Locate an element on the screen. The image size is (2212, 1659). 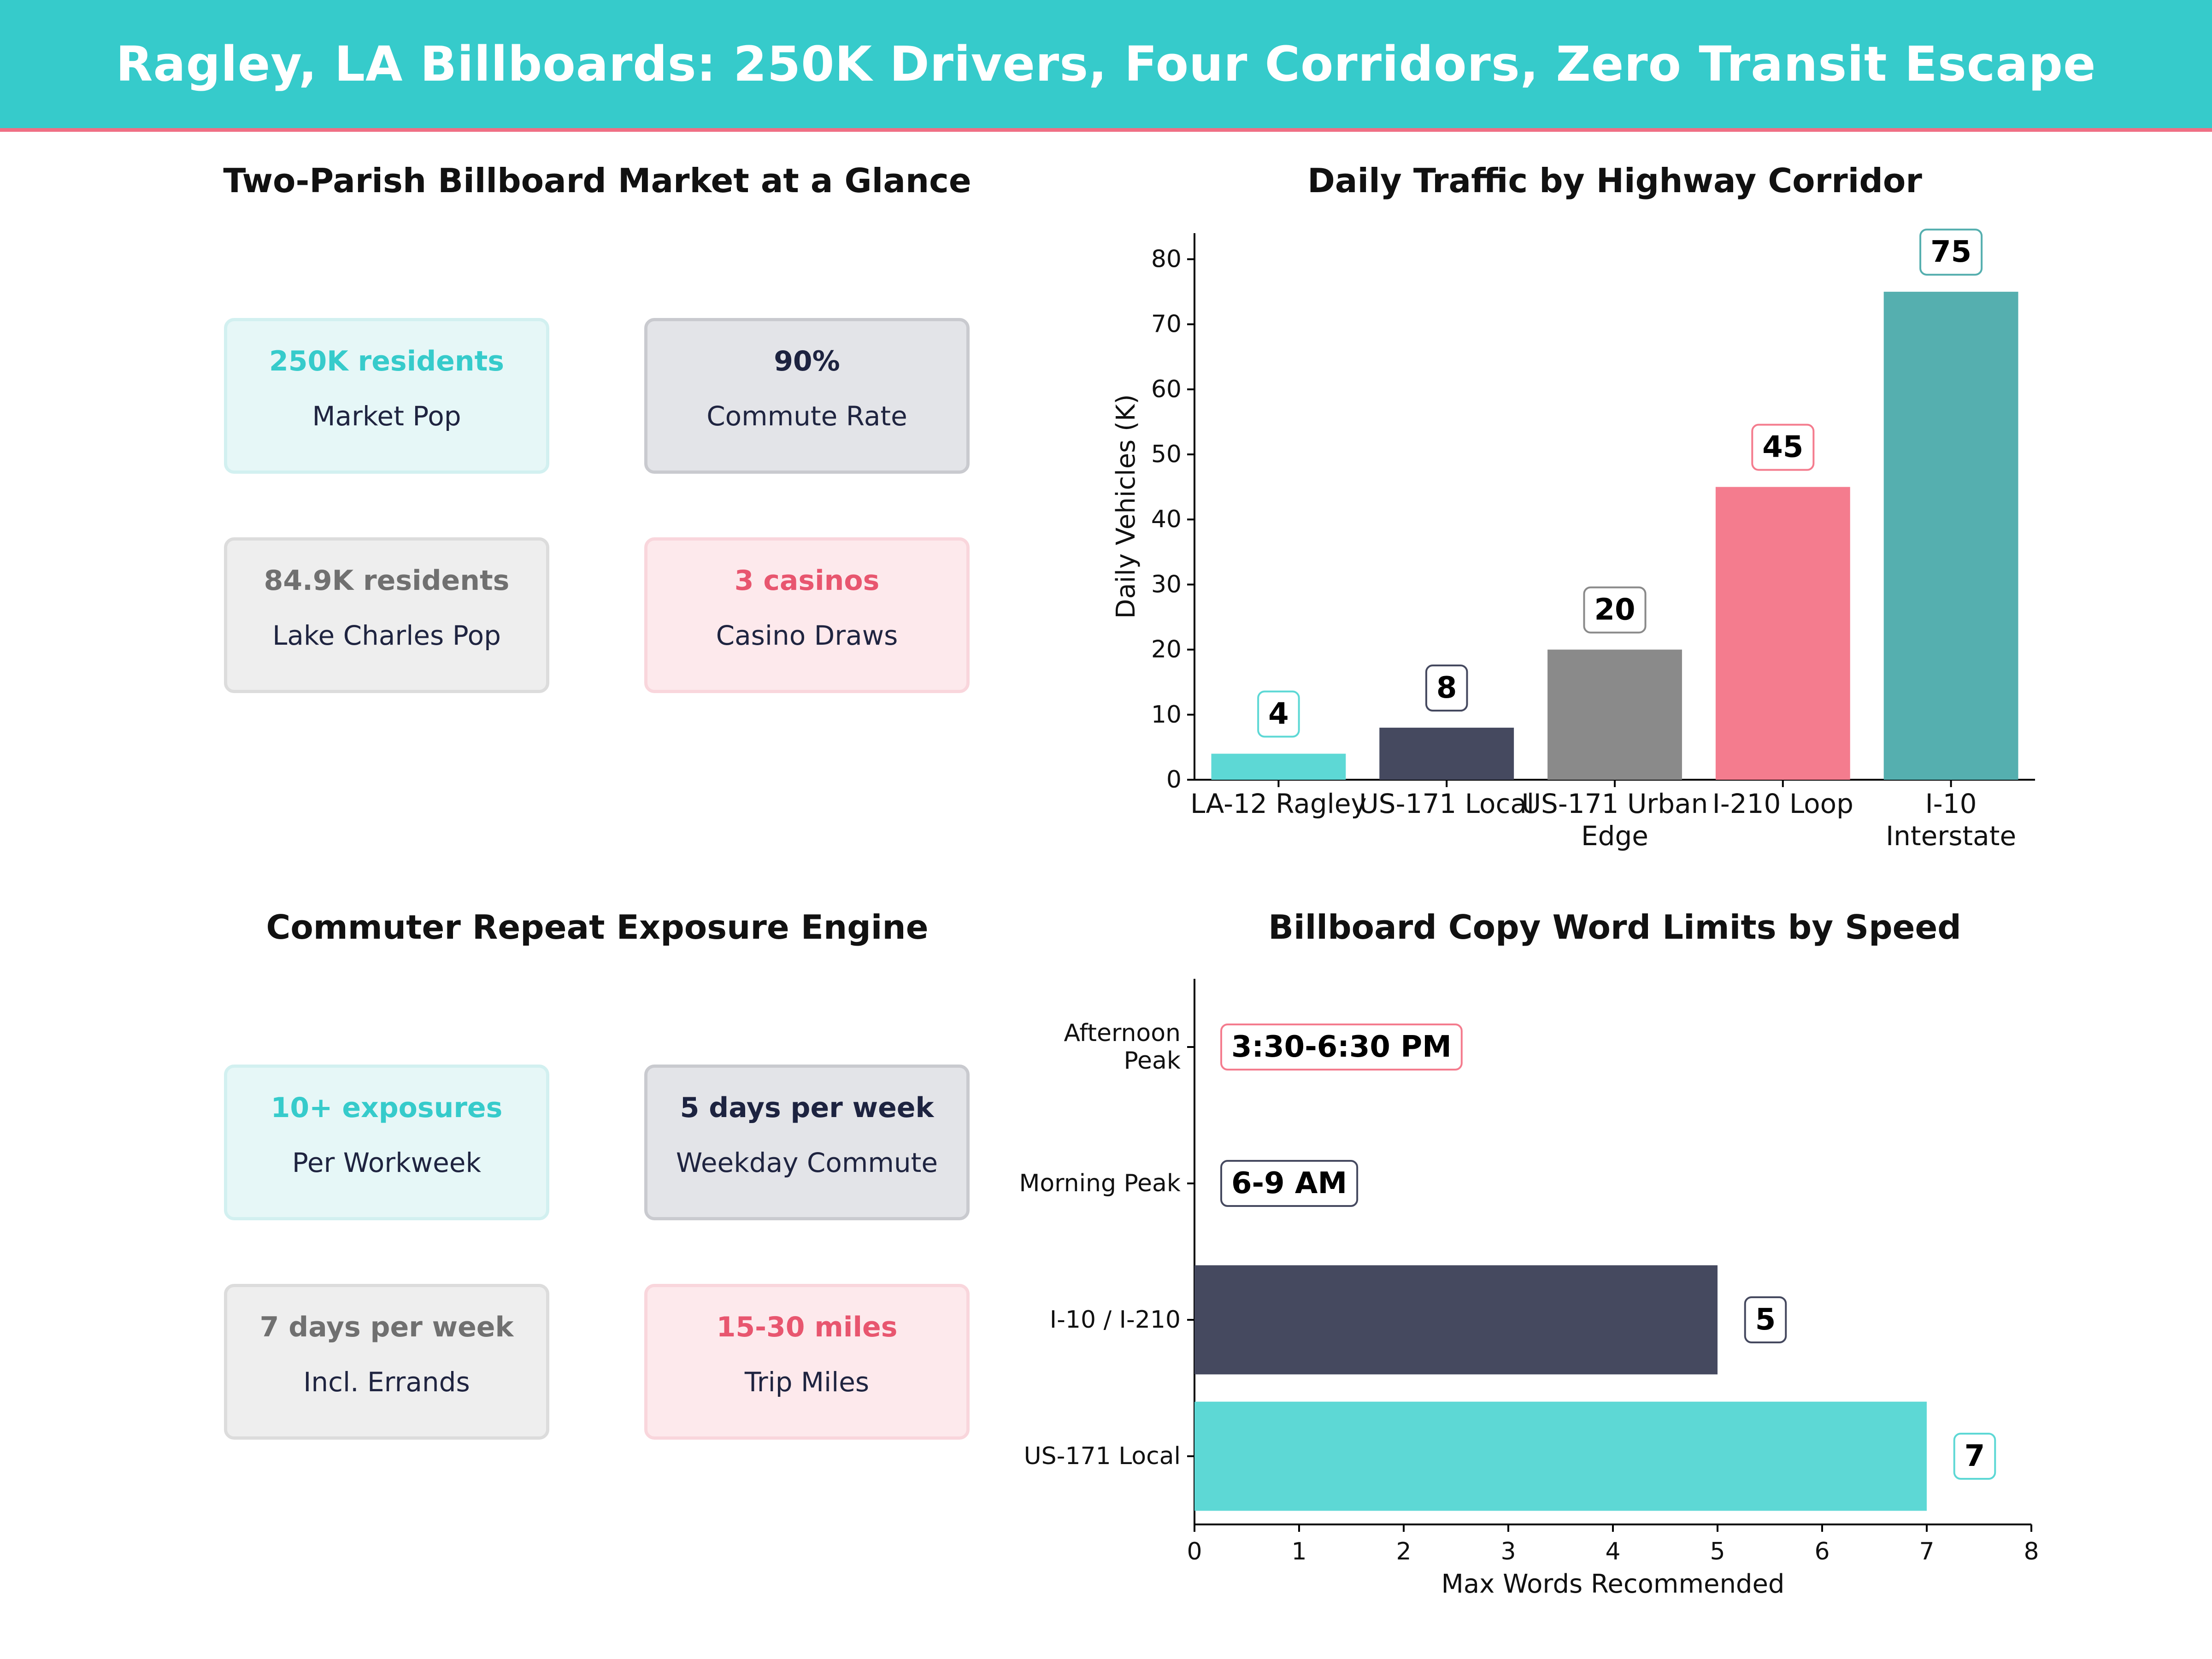
traffic-value-label: 45 is located at coordinates (1782, 447).